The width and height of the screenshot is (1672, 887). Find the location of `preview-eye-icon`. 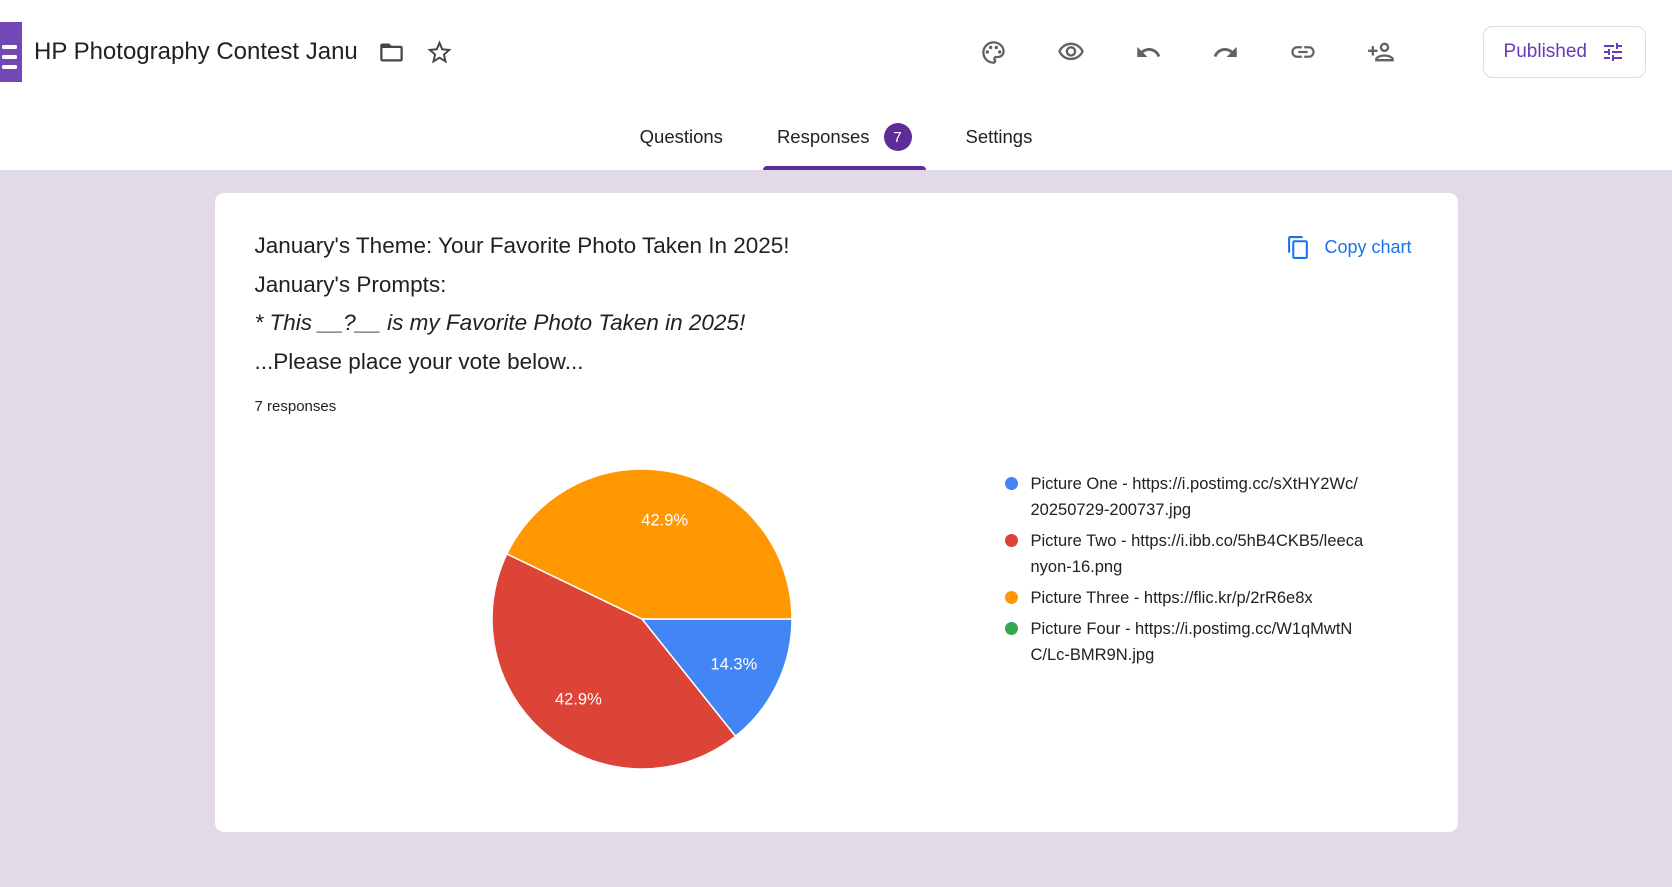

preview-eye-icon is located at coordinates (1070, 51).